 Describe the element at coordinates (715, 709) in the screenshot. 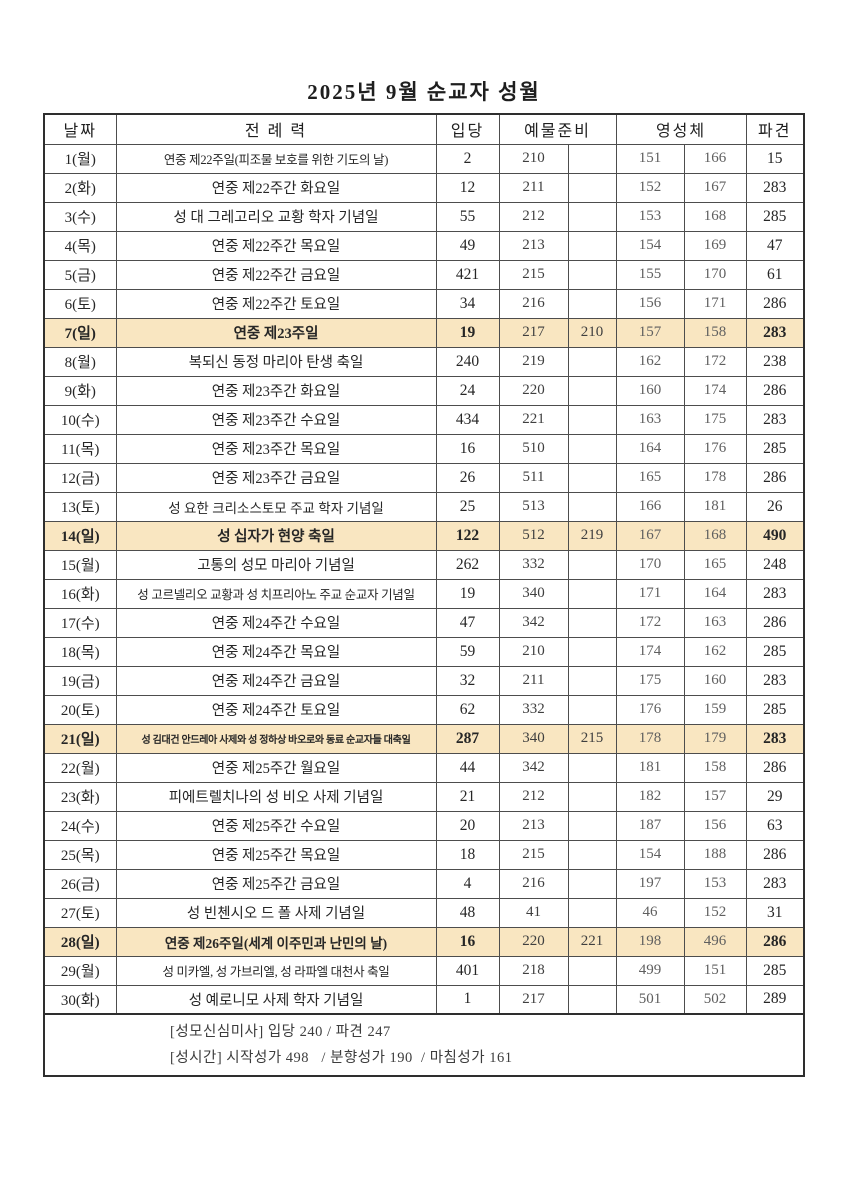

I see `communion-cell-2: 159` at that location.